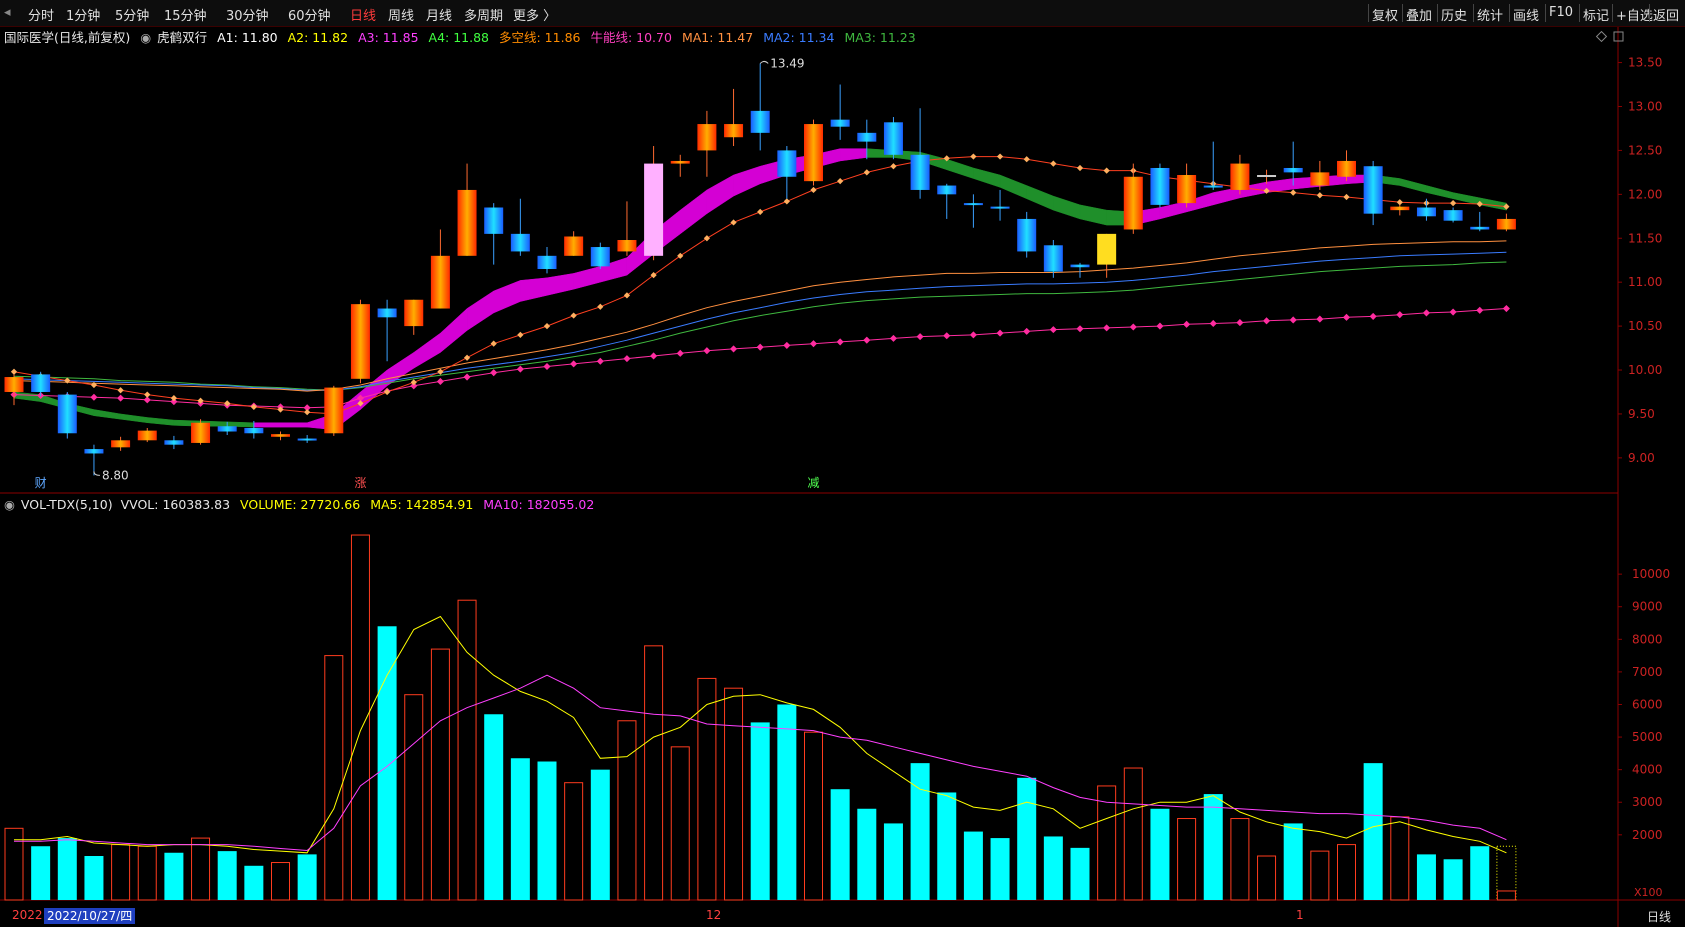 The height and width of the screenshot is (927, 1685). I want to click on period-tab-9: 多周期, so click(484, 16).